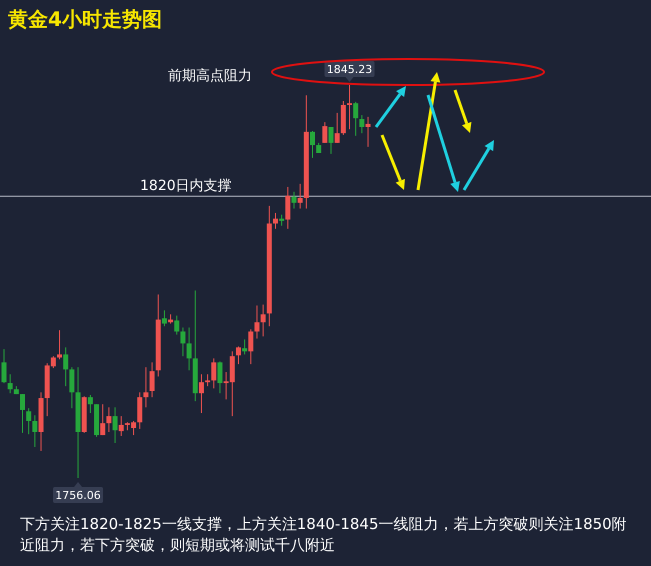  What do you see at coordinates (186, 186) in the screenshot?
I see `ref-line-label: 1820日内支撑` at bounding box center [186, 186].